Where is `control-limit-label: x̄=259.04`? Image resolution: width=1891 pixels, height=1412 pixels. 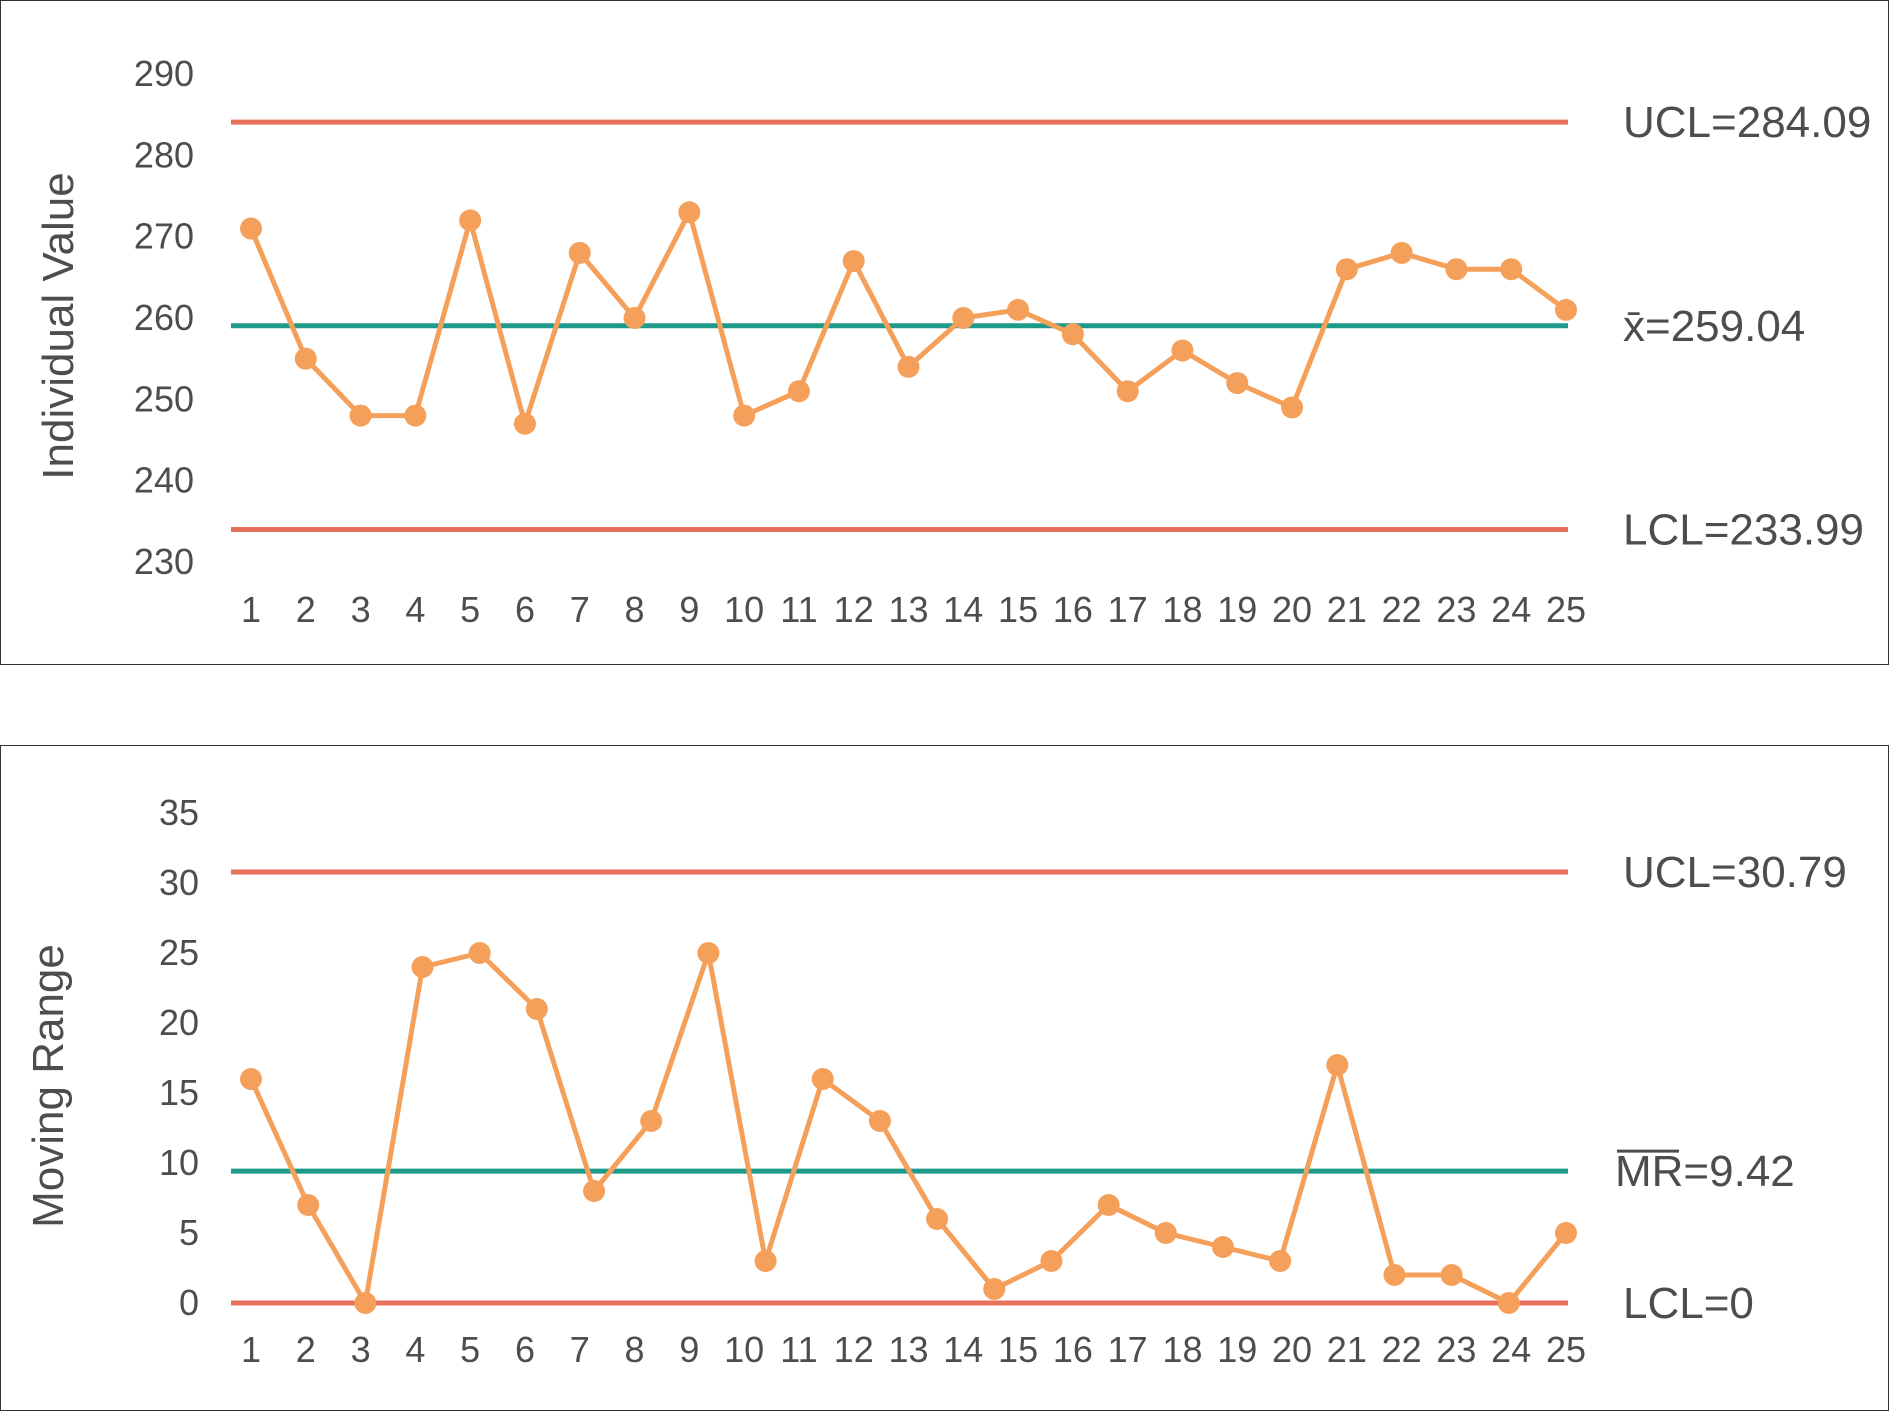 control-limit-label: x̄=259.04 is located at coordinates (1714, 326).